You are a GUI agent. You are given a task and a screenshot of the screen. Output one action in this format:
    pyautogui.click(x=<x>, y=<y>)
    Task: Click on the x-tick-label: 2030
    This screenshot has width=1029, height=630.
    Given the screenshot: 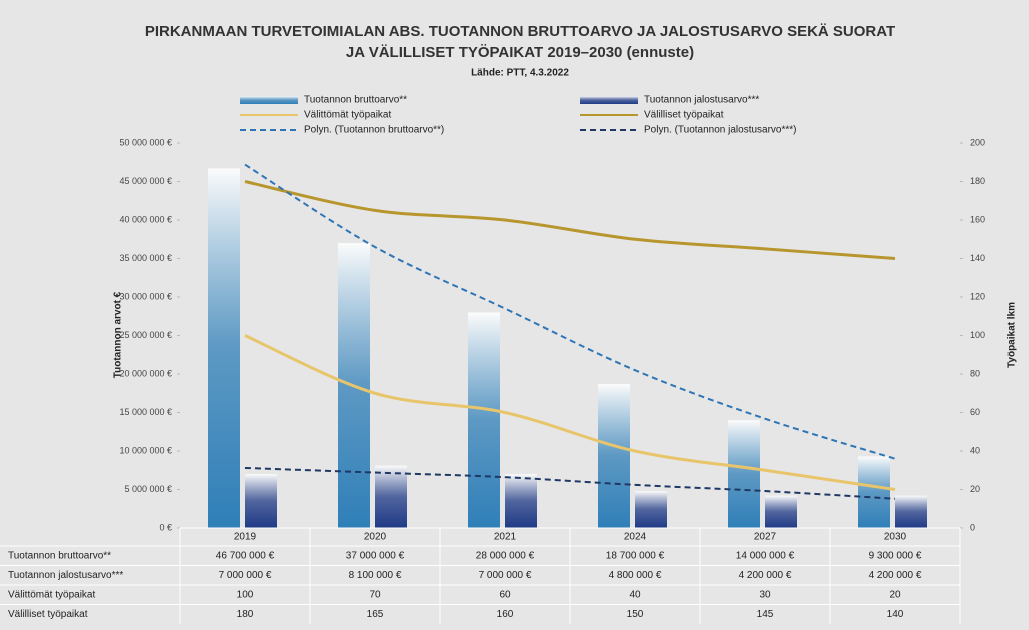 What is the action you would take?
    pyautogui.click(x=895, y=537)
    